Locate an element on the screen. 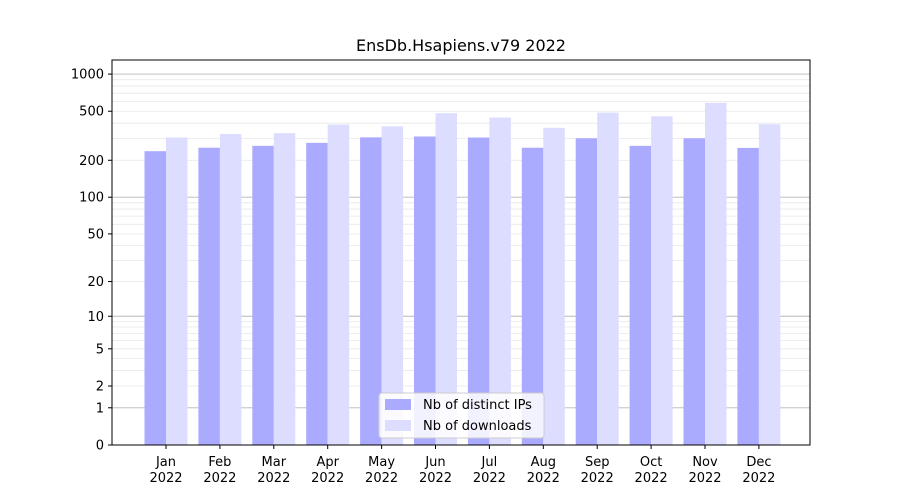  y-tick-label: 100 is located at coordinates (91, 198).